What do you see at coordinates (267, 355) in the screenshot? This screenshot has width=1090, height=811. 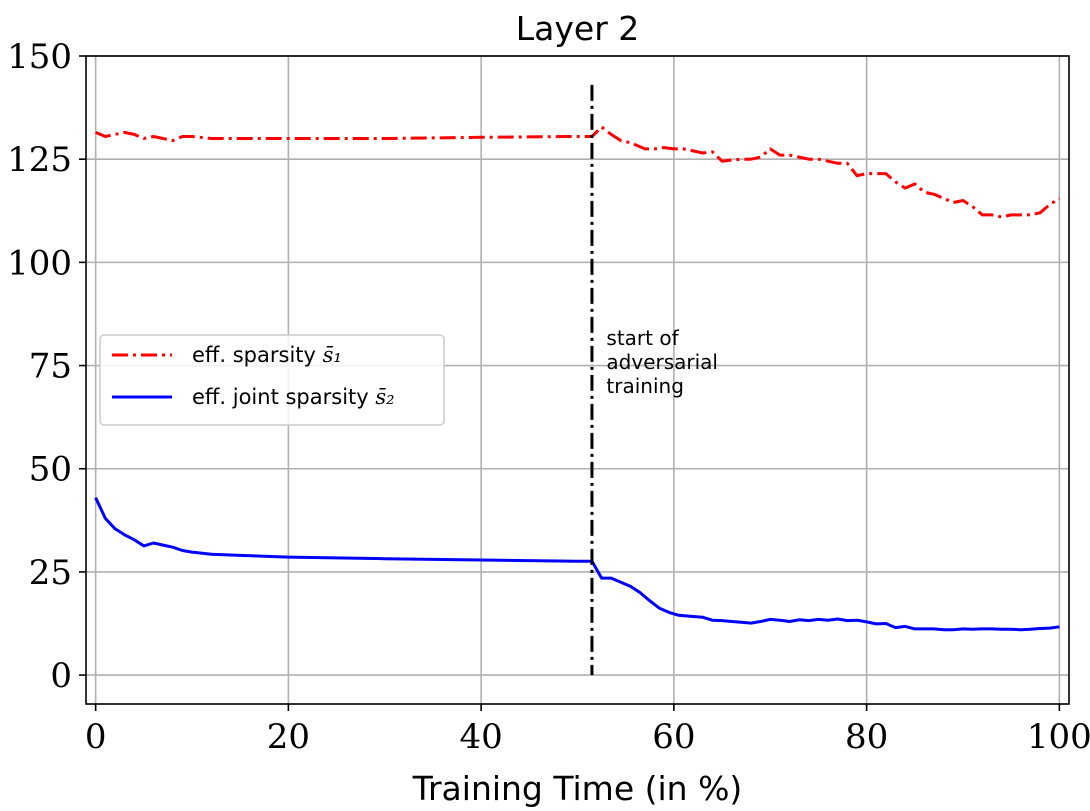 I see `legend-label-1: eff. sparsity s̄₁` at bounding box center [267, 355].